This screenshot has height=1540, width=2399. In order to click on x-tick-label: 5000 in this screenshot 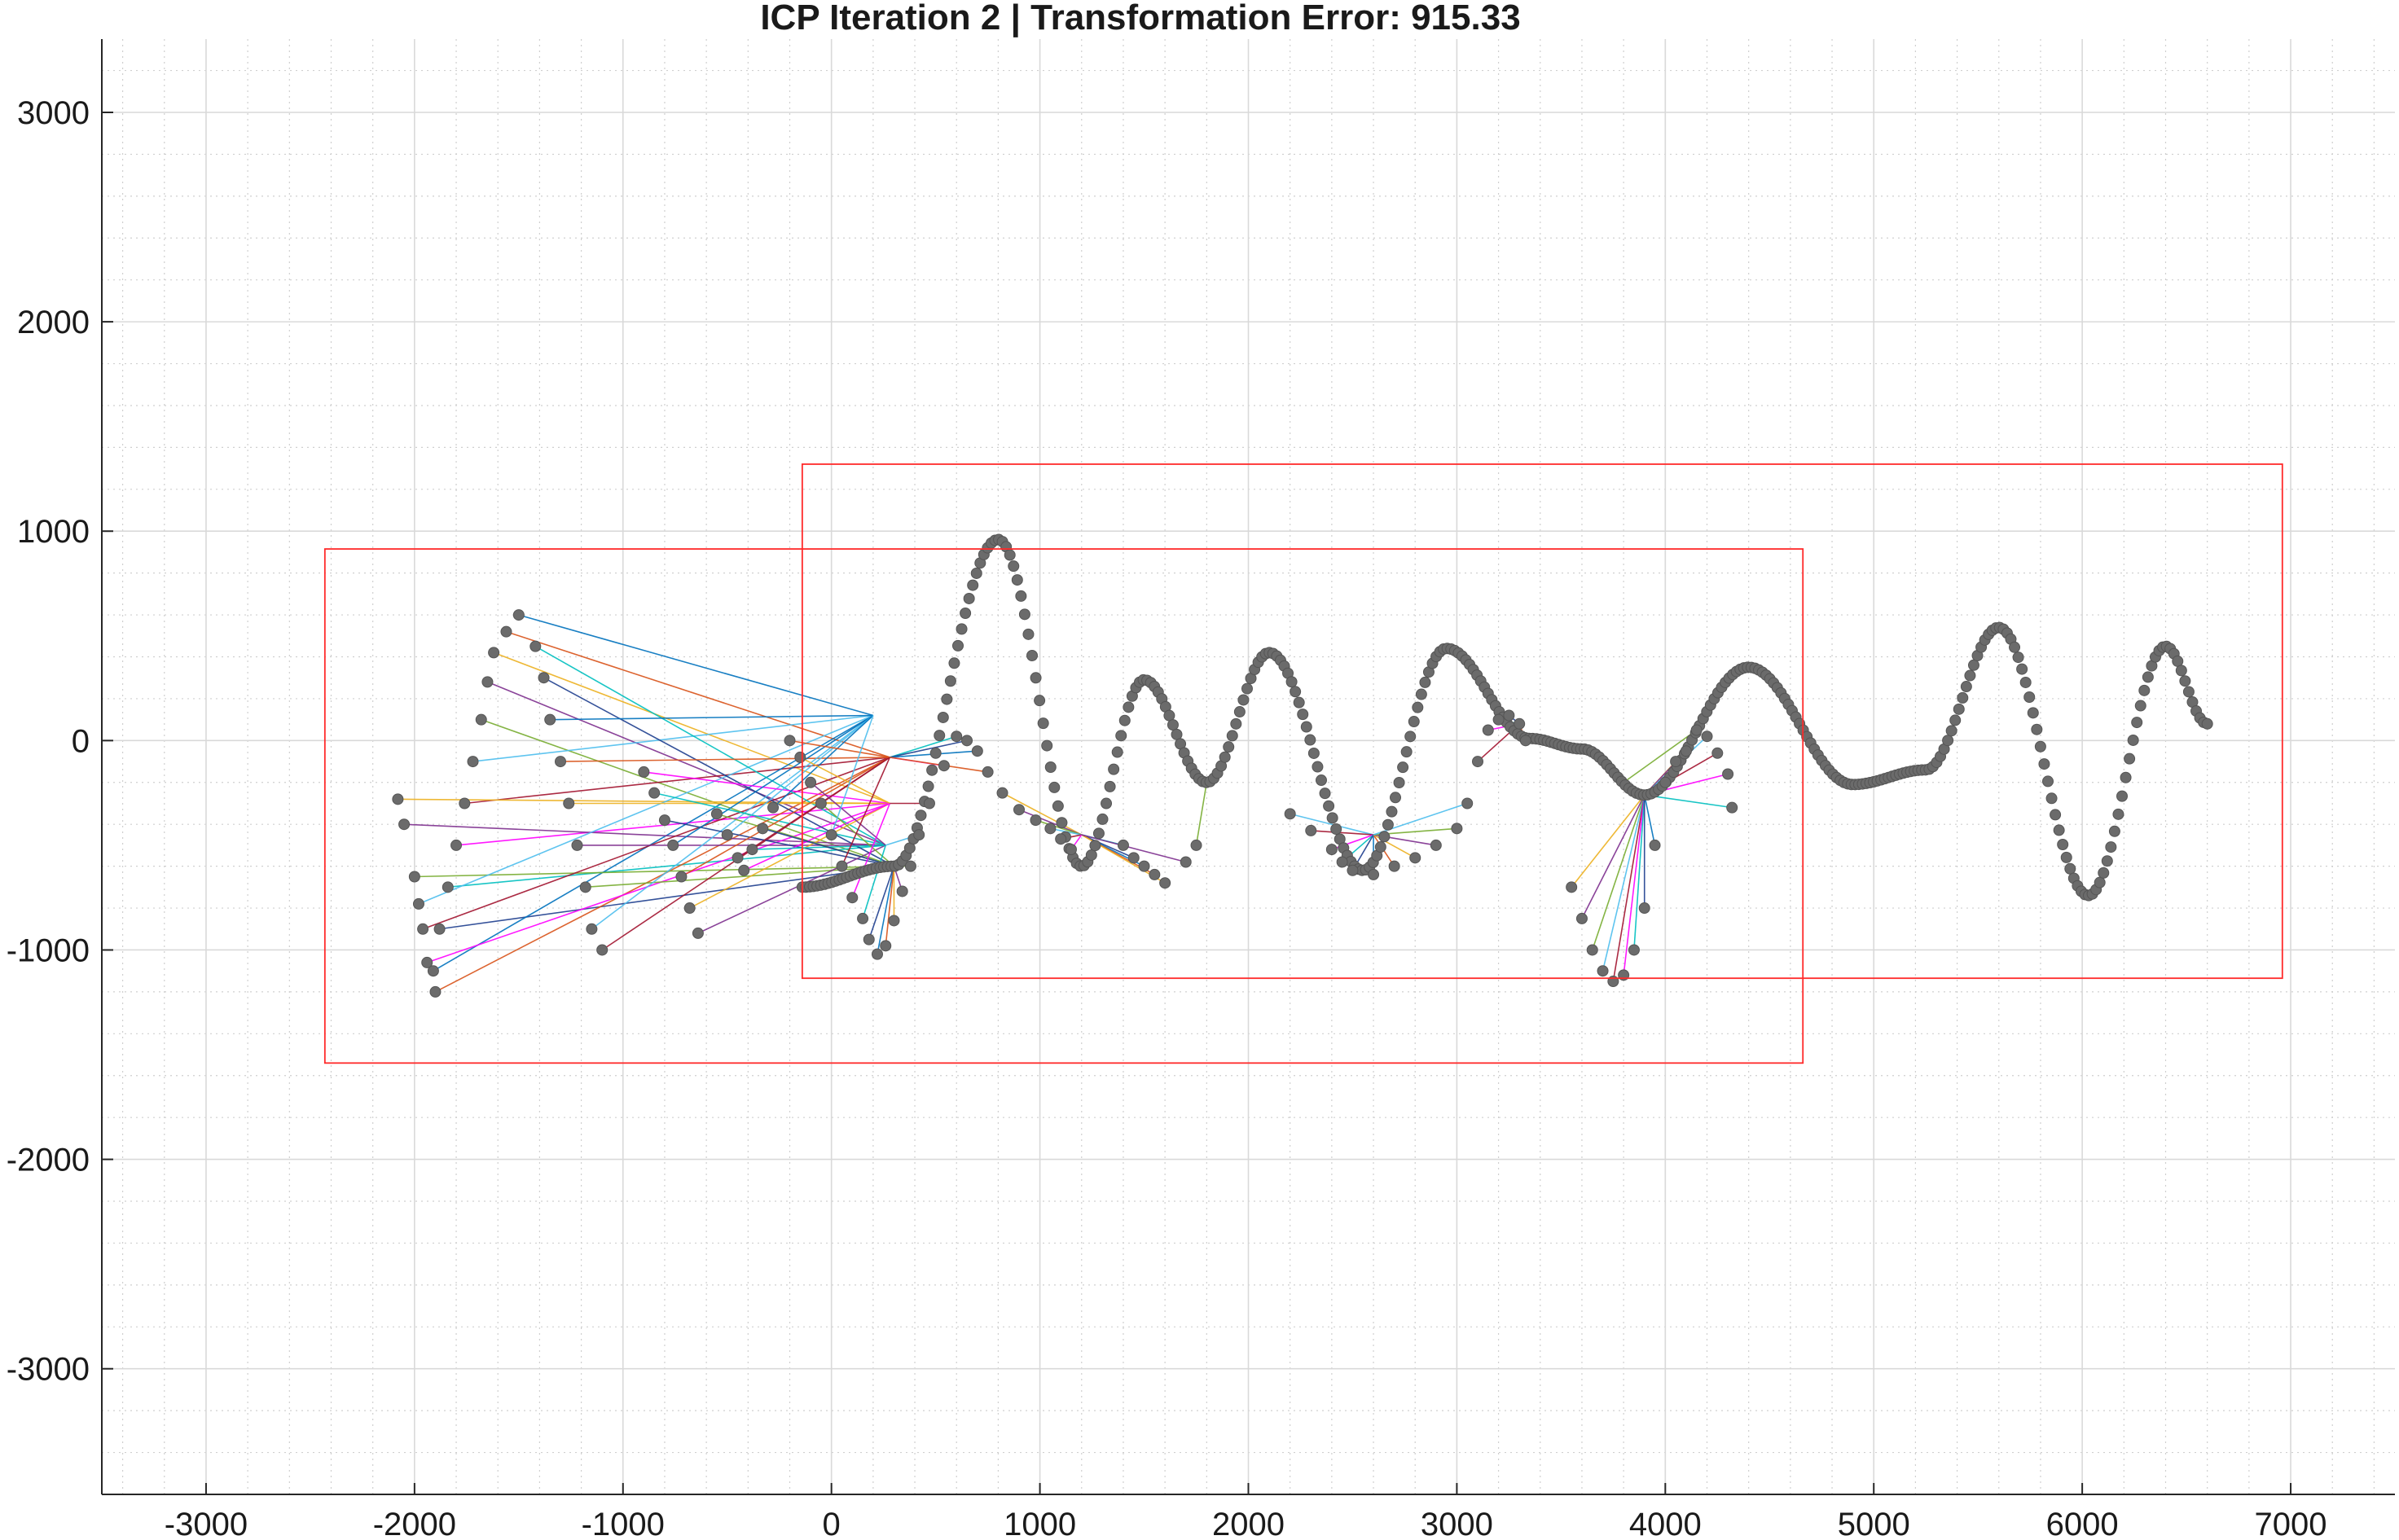, I will do `click(1874, 1523)`.